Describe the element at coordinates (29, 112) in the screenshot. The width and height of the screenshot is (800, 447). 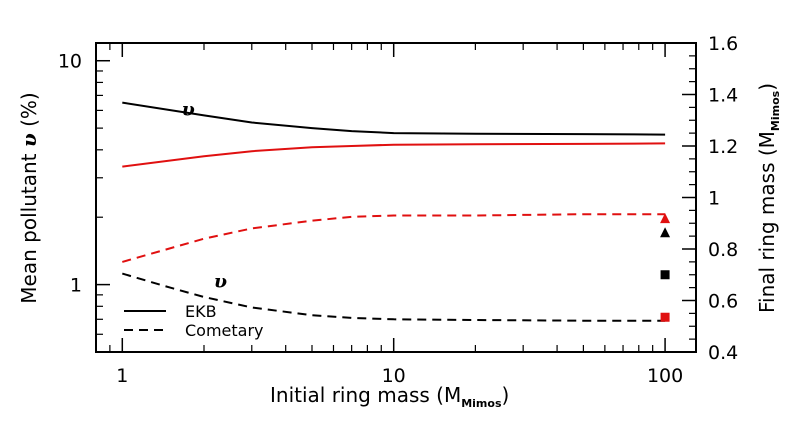
I see `y-left-title-suffix: (%)` at that location.